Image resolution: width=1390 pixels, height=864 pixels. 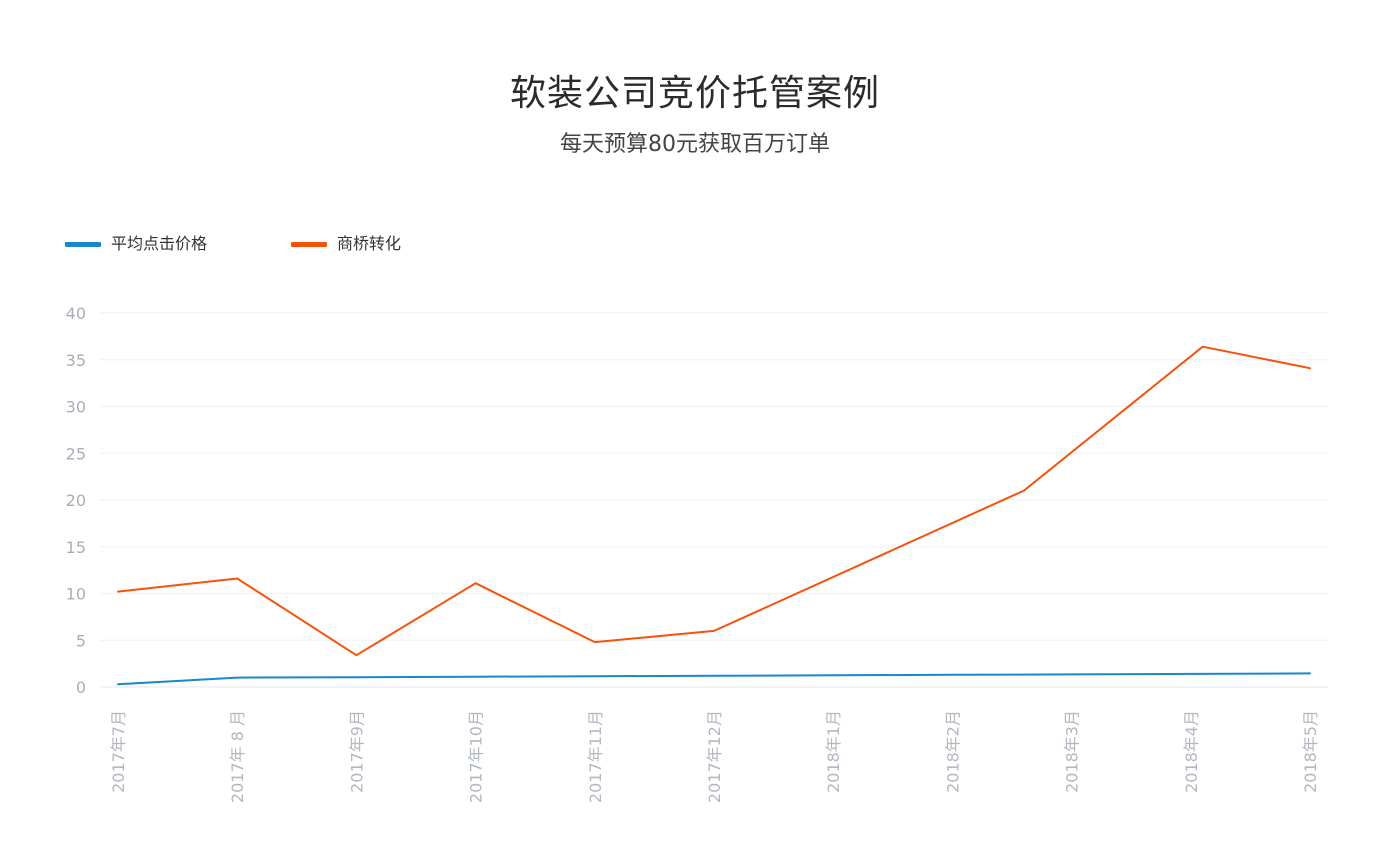 What do you see at coordinates (714, 679) in the screenshot?
I see `series-line-avg-click-price` at bounding box center [714, 679].